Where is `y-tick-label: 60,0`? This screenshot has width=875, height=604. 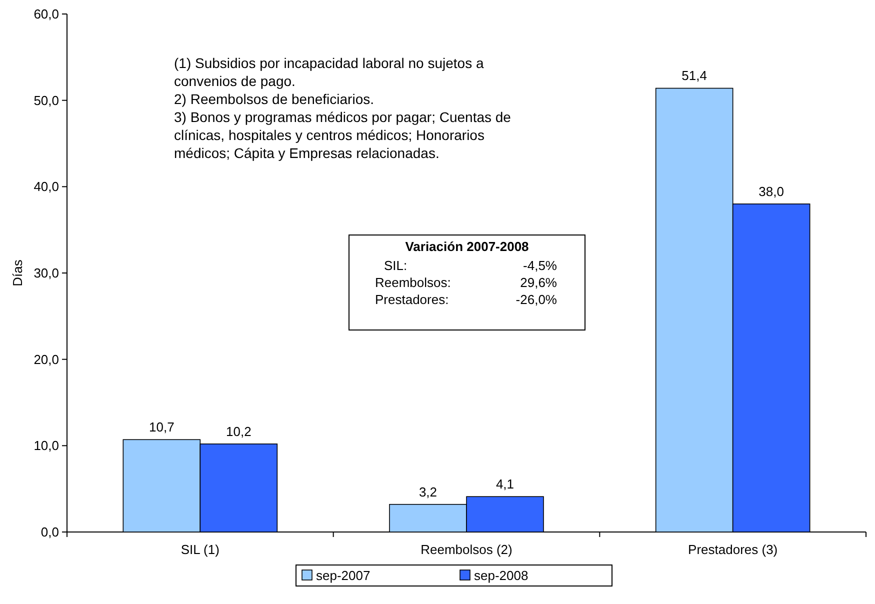 y-tick-label: 60,0 is located at coordinates (46, 14).